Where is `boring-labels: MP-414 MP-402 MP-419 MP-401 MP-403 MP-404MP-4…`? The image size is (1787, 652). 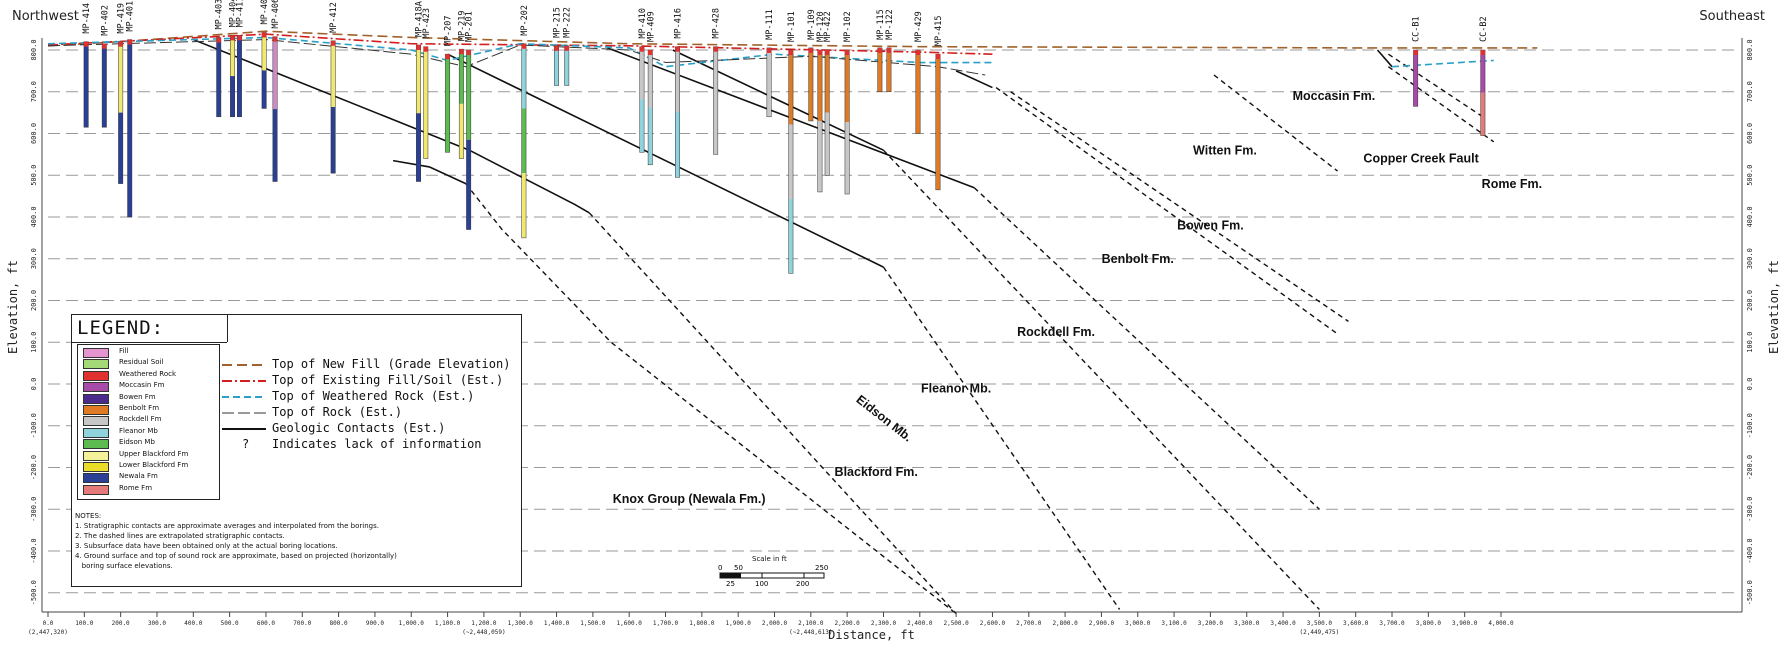 boring-labels: MP-414 MP-402 MP-419 MP-401 MP-403 MP-404MP-4… is located at coordinates (785, 23).